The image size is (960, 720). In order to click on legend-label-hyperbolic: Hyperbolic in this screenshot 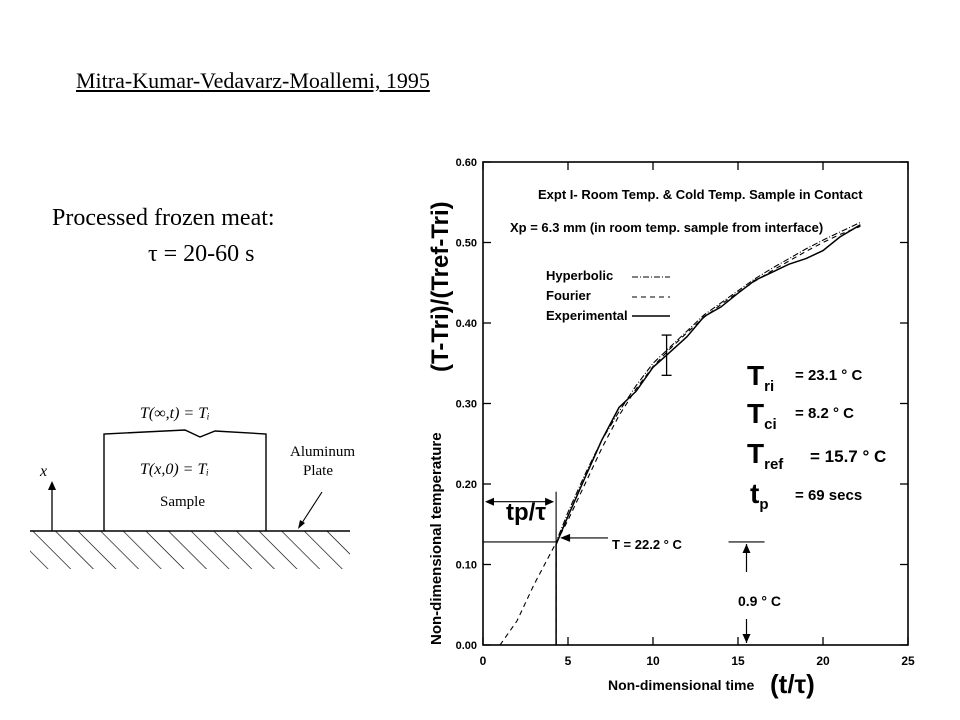, I will do `click(579, 275)`.